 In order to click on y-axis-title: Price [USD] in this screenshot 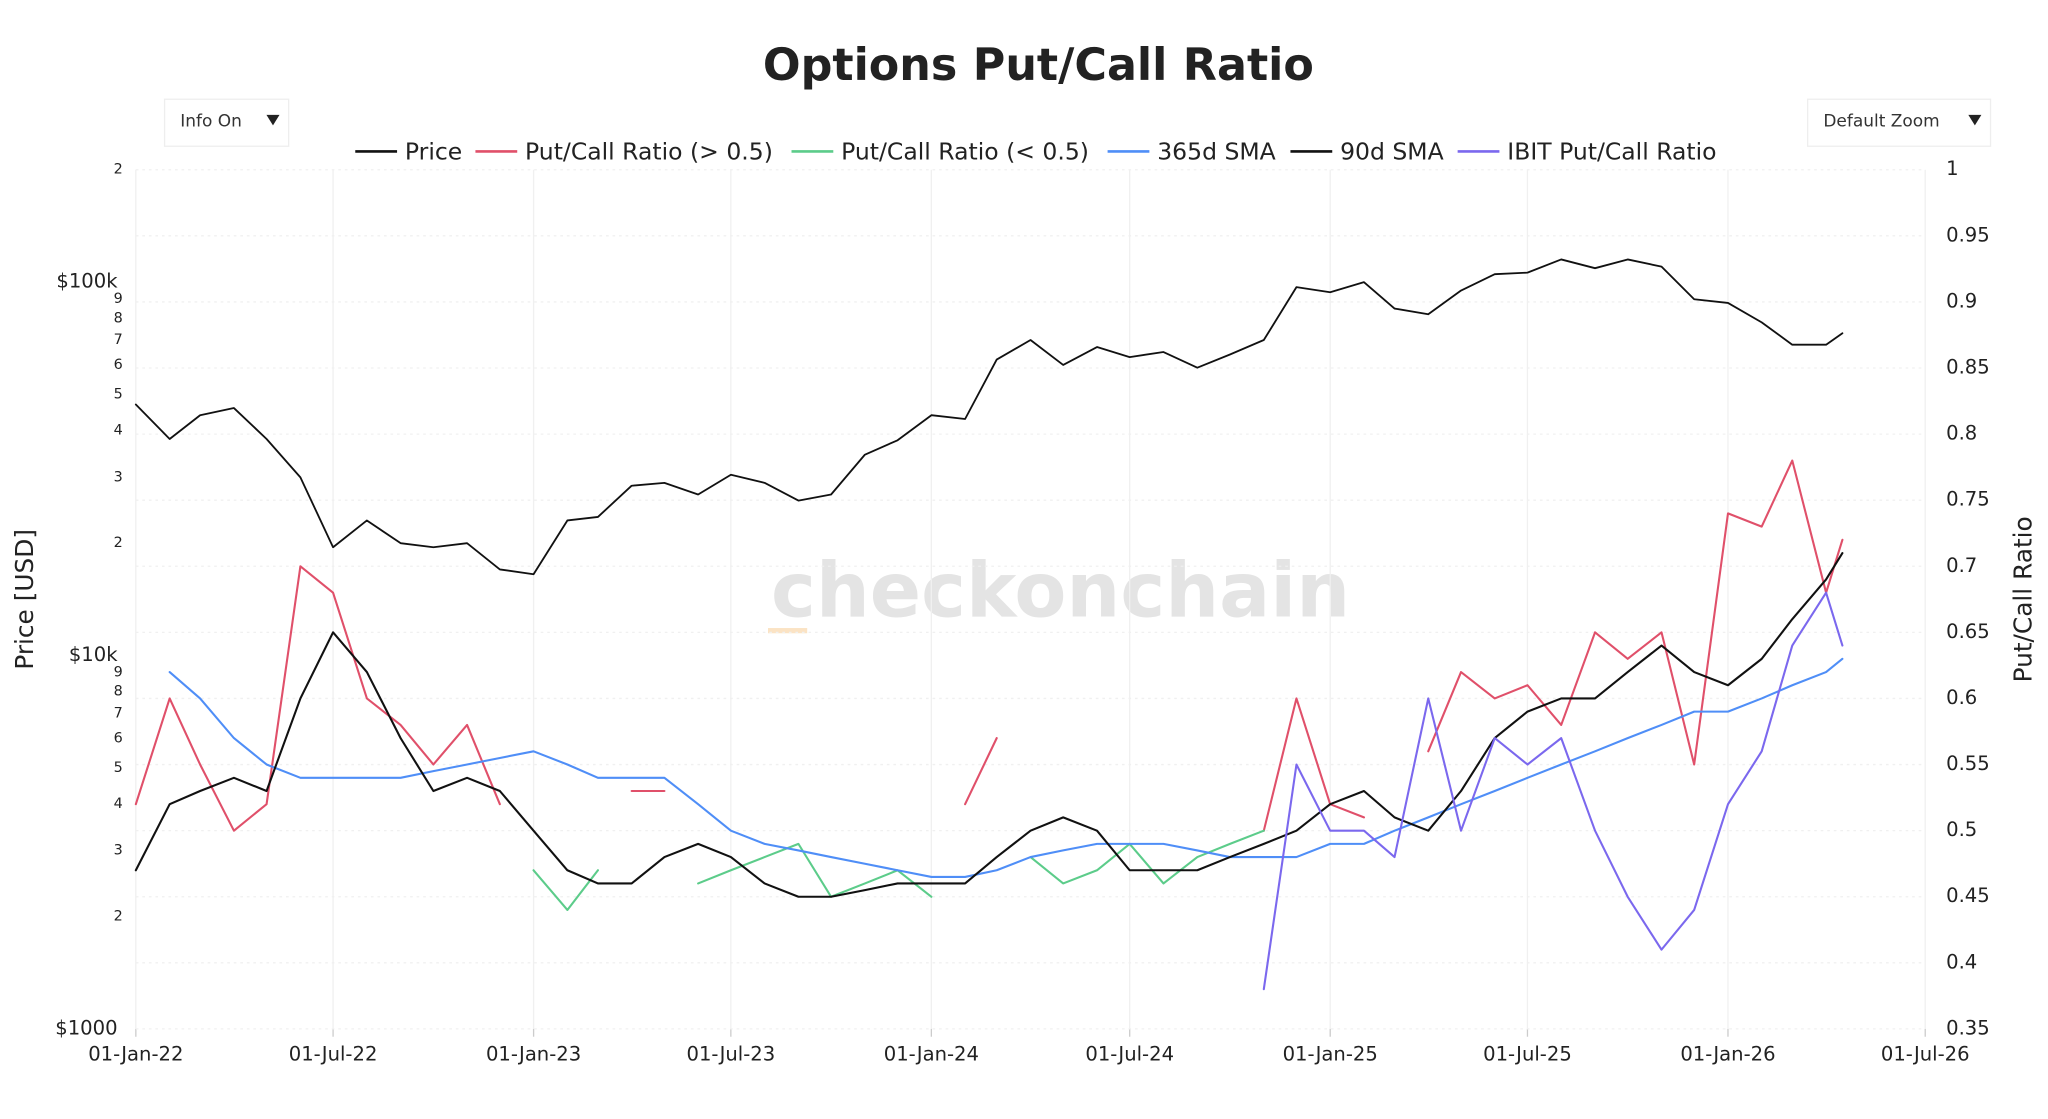, I will do `click(24, 599)`.